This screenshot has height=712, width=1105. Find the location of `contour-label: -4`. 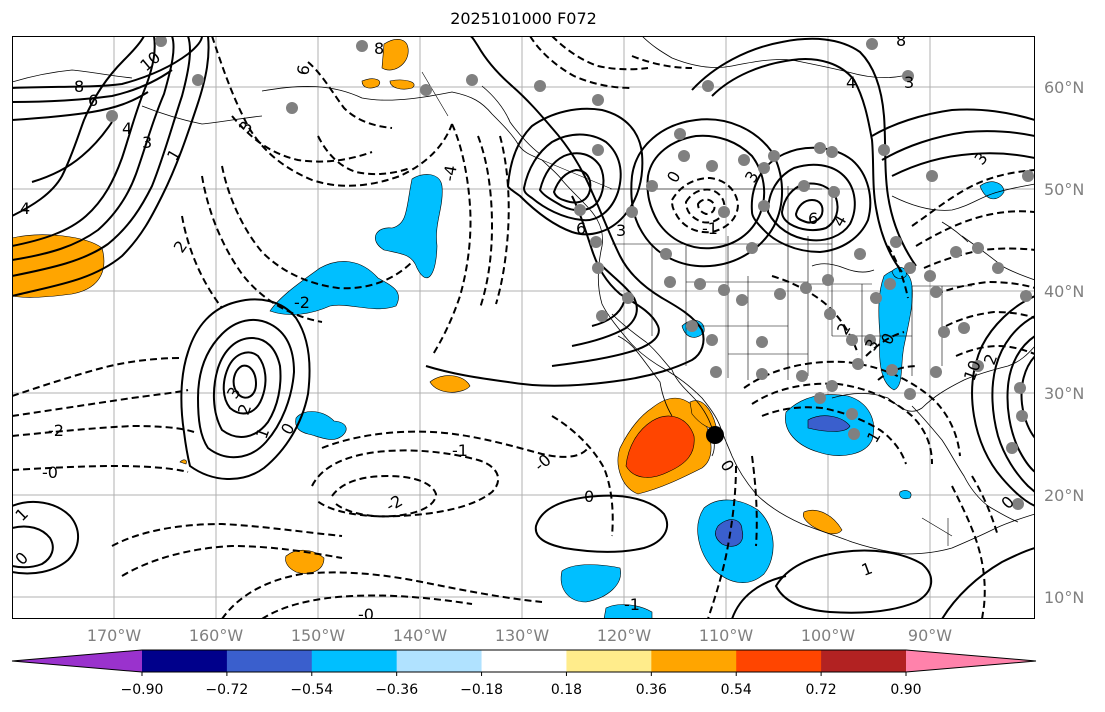

contour-label: -4 is located at coordinates (449, 173).